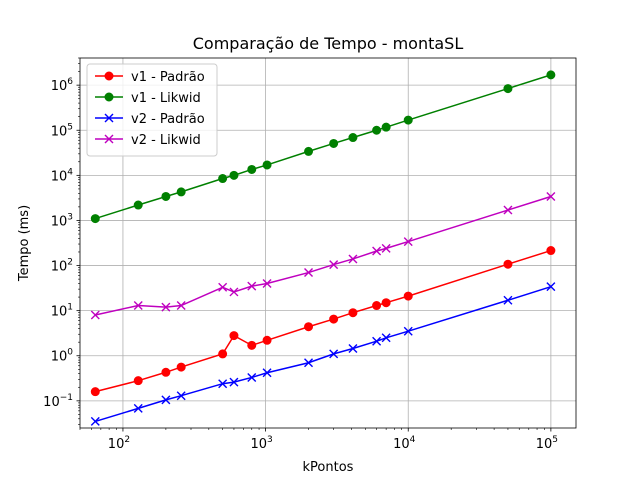 This screenshot has height=480, width=640. Describe the element at coordinates (70, 308) in the screenshot. I see `y-tick-exponent: 1` at that location.